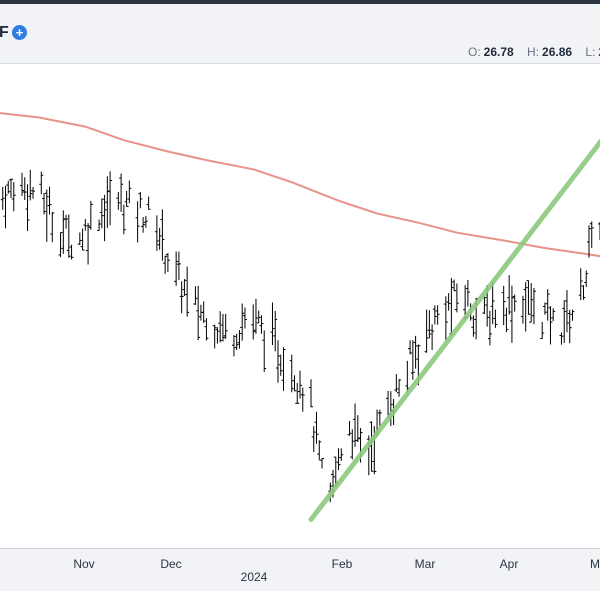  What do you see at coordinates (19, 32) in the screenshot?
I see `plus-circle-icon: +` at bounding box center [19, 32].